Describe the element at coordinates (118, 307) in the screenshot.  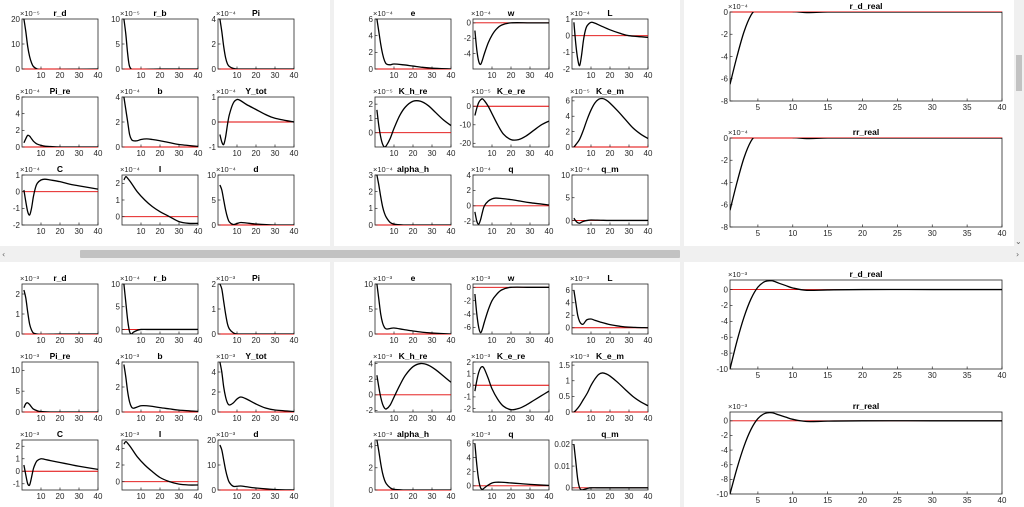
I see `y-tick-label: 5` at that location.